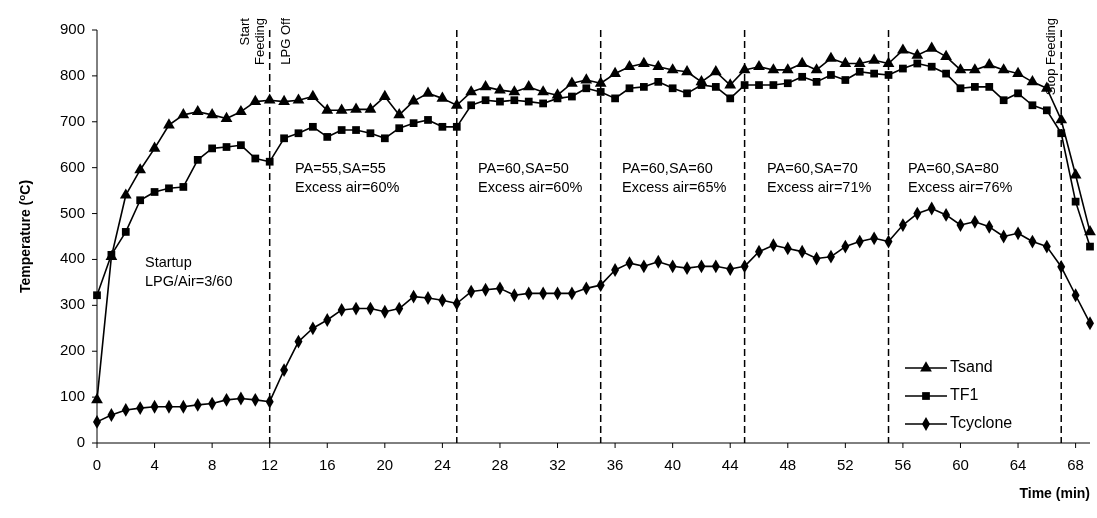  I want to click on x-tick-label: 56, so click(903, 464).